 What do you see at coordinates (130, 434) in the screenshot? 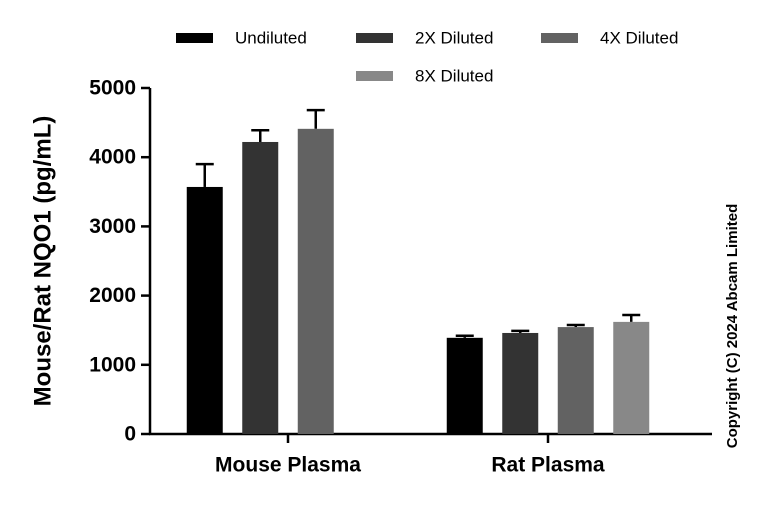
I see `y-tick-label: 0` at bounding box center [130, 434].